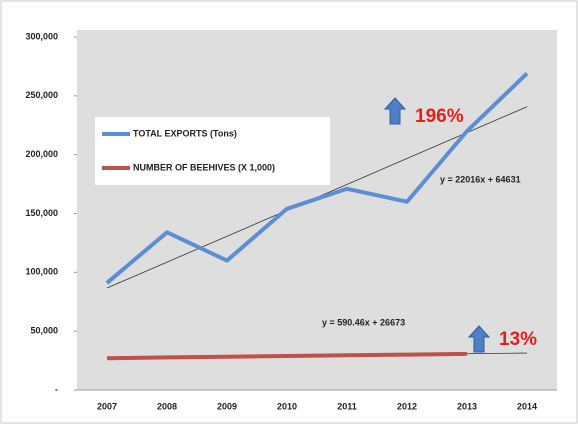  What do you see at coordinates (287, 406) in the screenshot?
I see `x-tick-label: 2010` at bounding box center [287, 406].